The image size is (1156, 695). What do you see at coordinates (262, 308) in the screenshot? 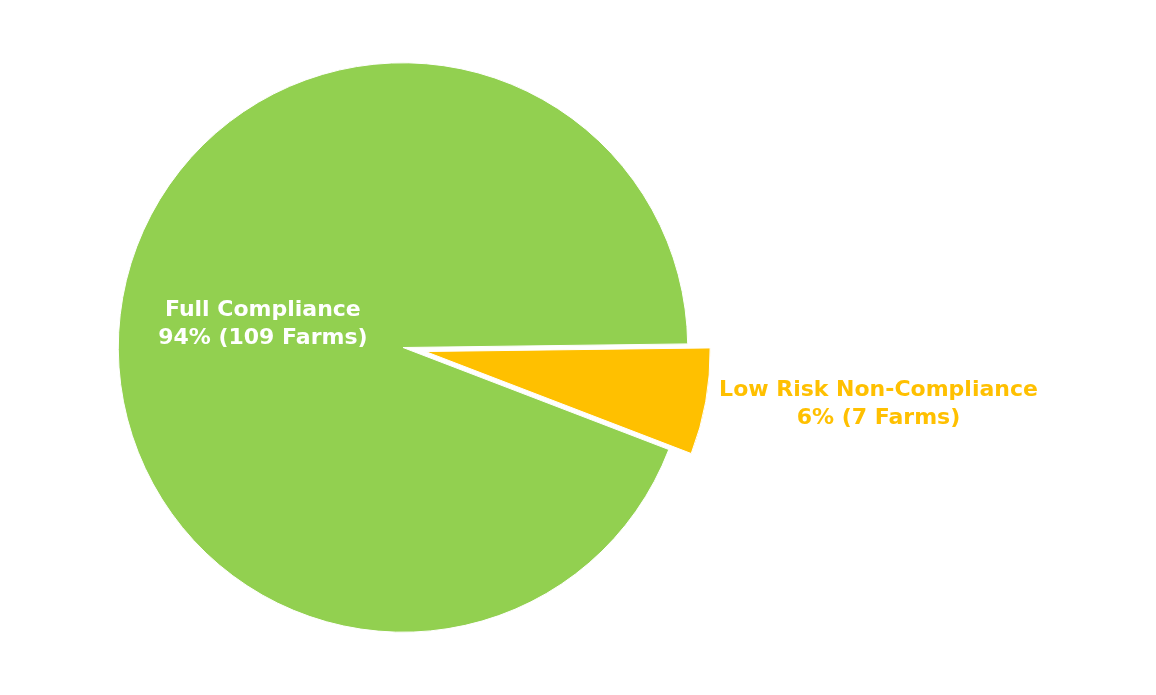
I see `slice-label: Full Compliance` at bounding box center [262, 308].